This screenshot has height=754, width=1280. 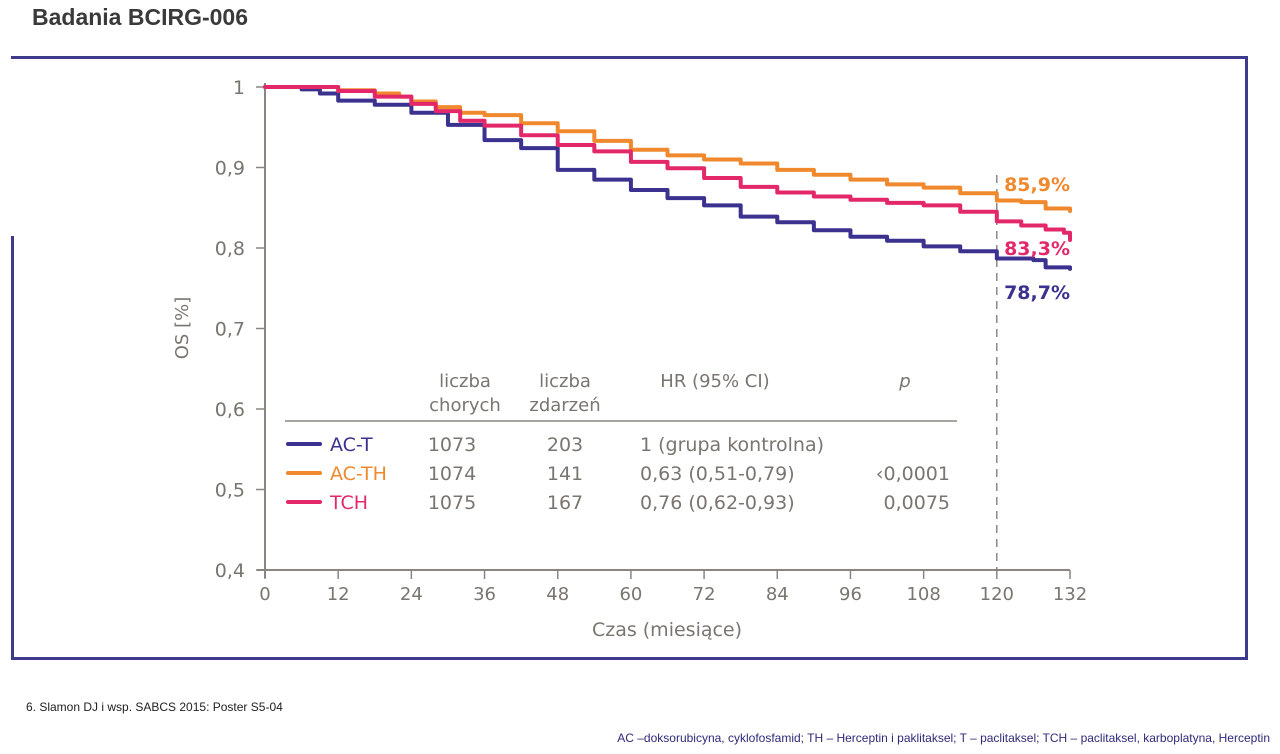 What do you see at coordinates (673, 587) in the screenshot?
I see `x-ticks: 0 12 24 36 48 60 72 84 96 108 120 132` at bounding box center [673, 587].